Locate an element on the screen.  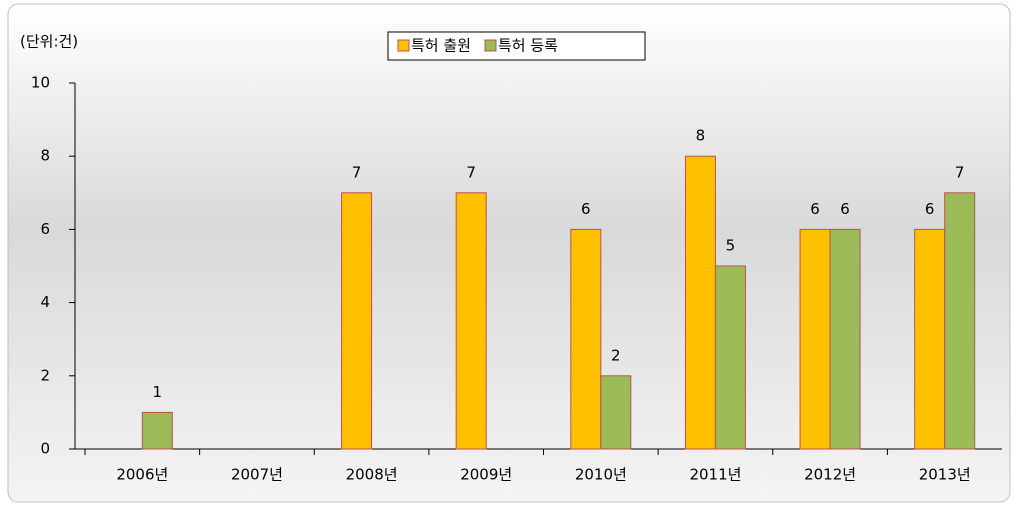
x-tick-label: 2009년 is located at coordinates (486, 475).